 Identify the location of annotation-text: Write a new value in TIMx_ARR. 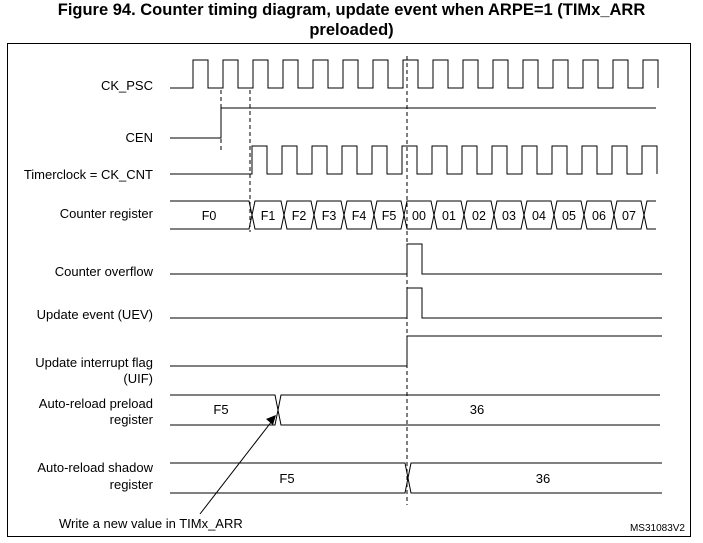
(151, 523).